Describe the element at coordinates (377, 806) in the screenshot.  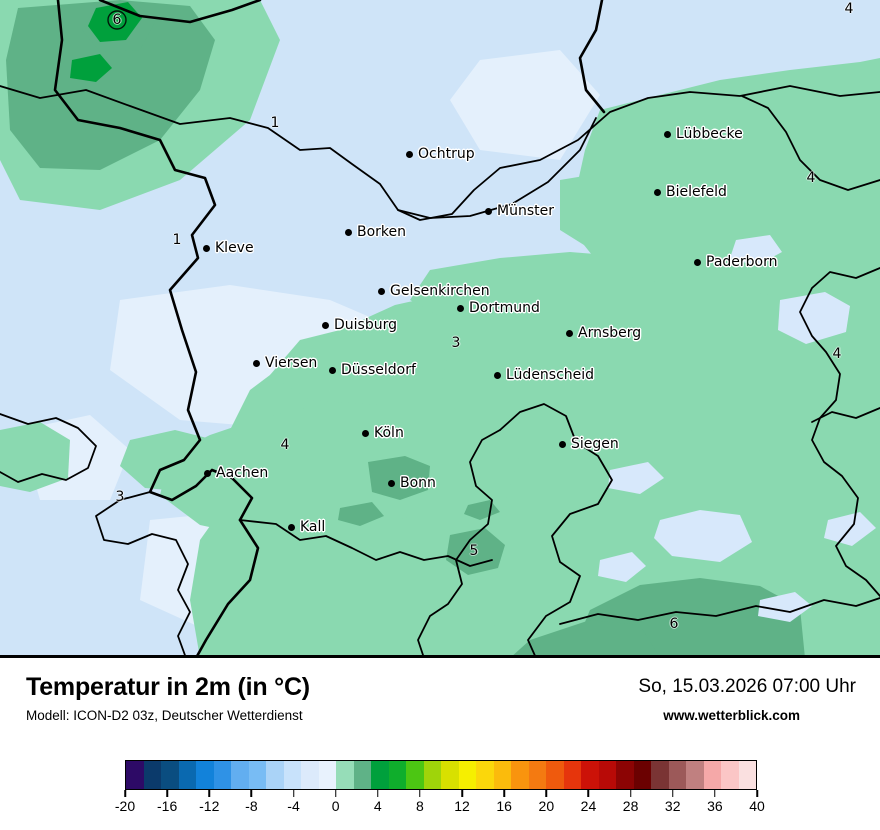
I see `colorbar-tick-label: 4` at that location.